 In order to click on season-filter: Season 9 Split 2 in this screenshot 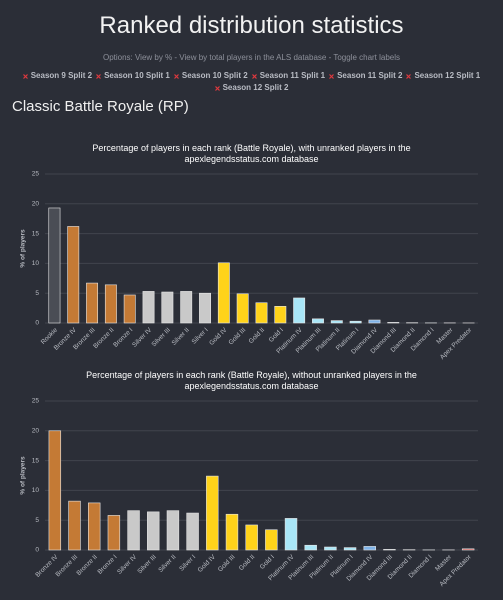, I will do `click(57, 76)`.